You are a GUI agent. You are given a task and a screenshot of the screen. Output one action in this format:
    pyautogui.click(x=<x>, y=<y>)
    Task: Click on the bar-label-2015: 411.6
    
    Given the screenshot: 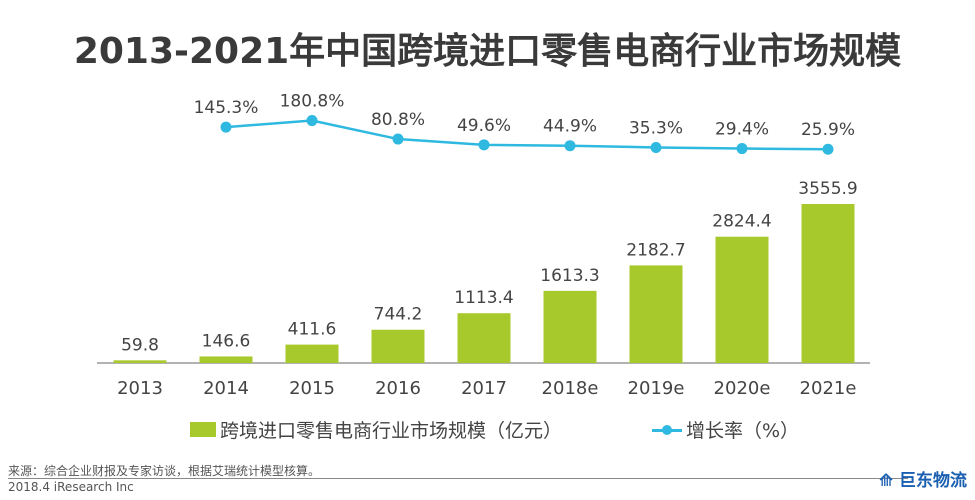 What is the action you would take?
    pyautogui.click(x=312, y=330)
    